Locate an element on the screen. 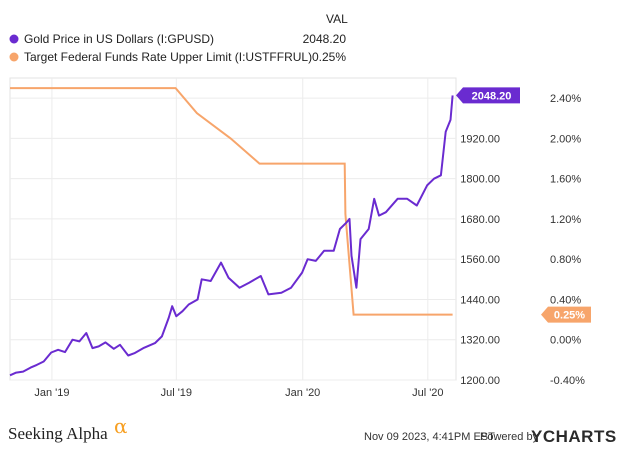 This screenshot has height=450, width=635. ycharts-logo: YCHARTS is located at coordinates (574, 436).